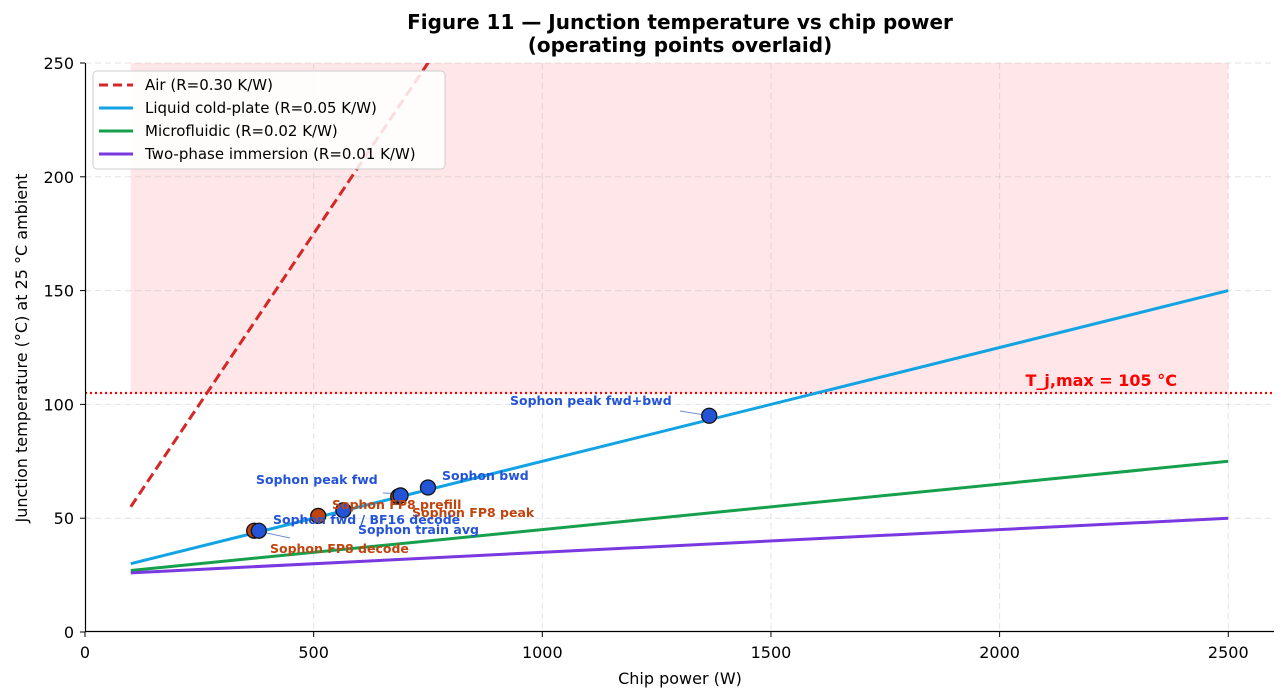  What do you see at coordinates (999, 652) in the screenshot?
I see `x-tick-label: 2000` at bounding box center [999, 652].